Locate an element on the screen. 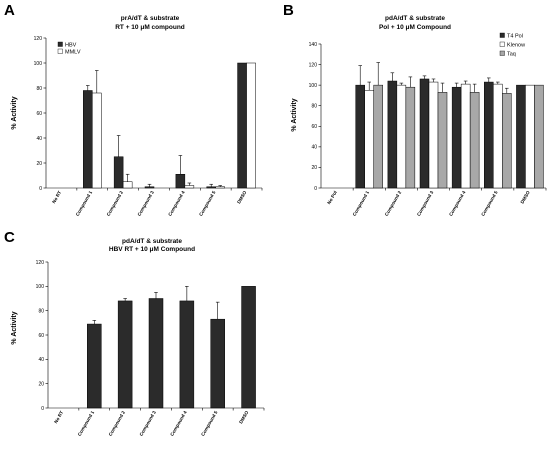 The image size is (550, 450). legend-label-taq: Taq is located at coordinates (511, 55).